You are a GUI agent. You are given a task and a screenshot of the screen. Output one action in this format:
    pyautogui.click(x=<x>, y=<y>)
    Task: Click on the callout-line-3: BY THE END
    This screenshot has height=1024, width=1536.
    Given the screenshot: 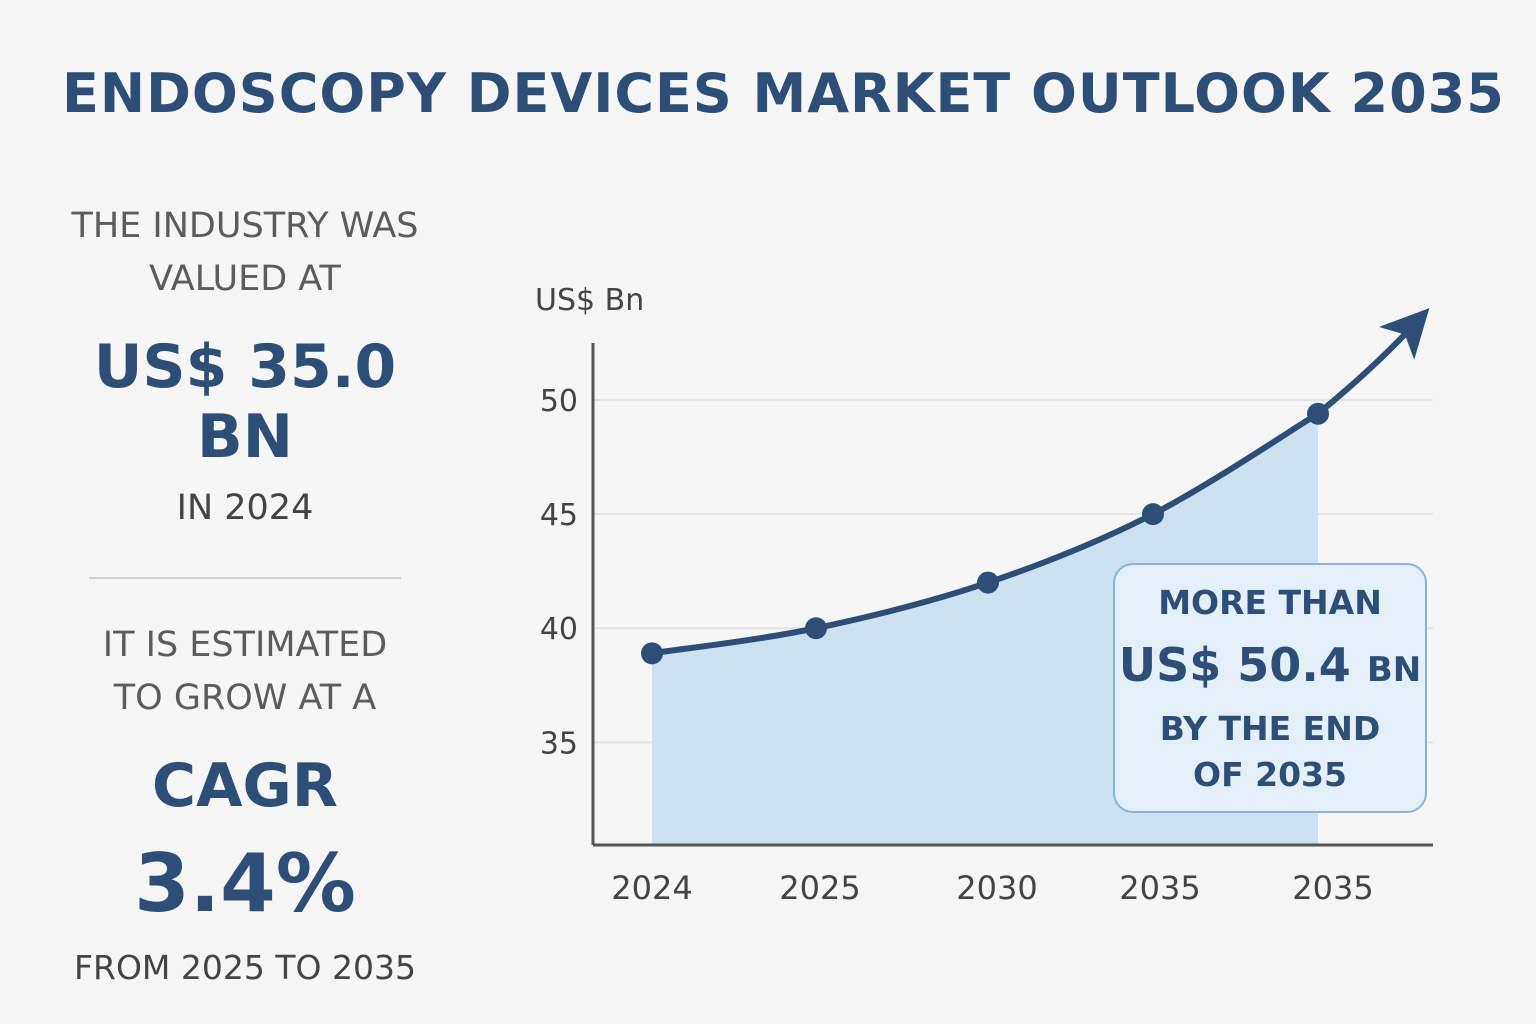 What is the action you would take?
    pyautogui.click(x=1270, y=728)
    